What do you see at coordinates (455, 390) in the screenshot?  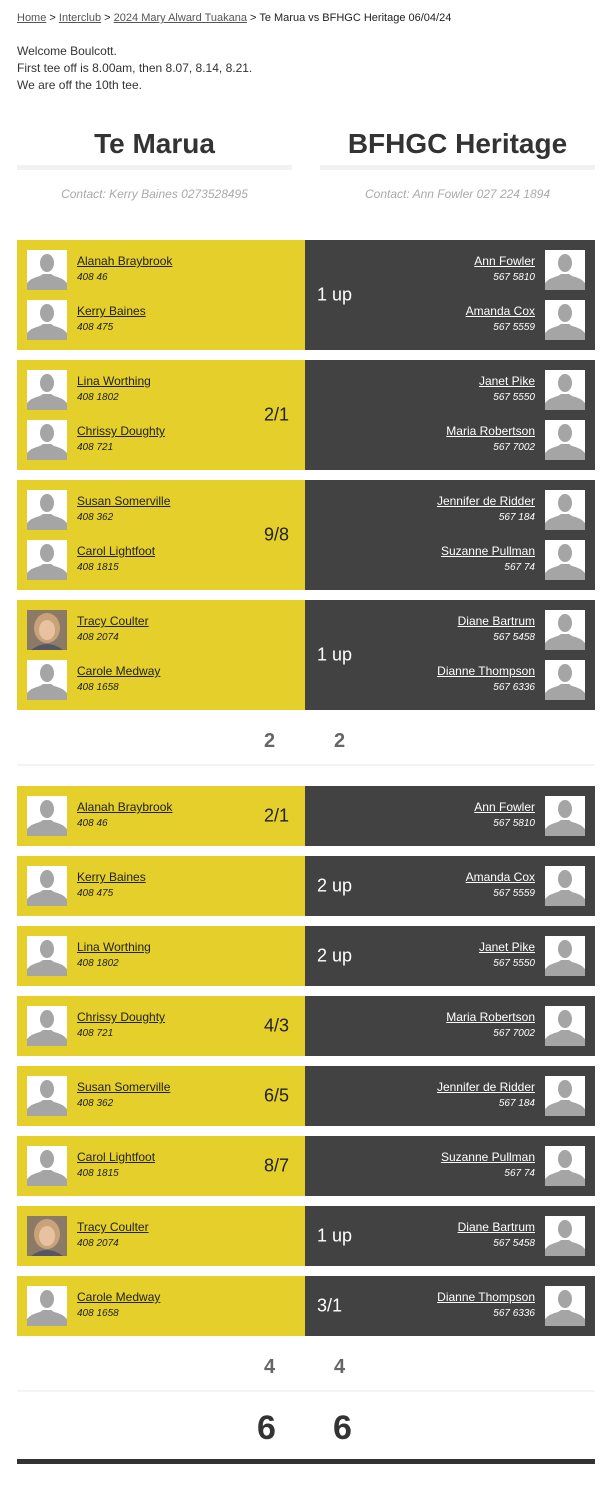 I see `away-player: Janet Pike 567 5550` at bounding box center [455, 390].